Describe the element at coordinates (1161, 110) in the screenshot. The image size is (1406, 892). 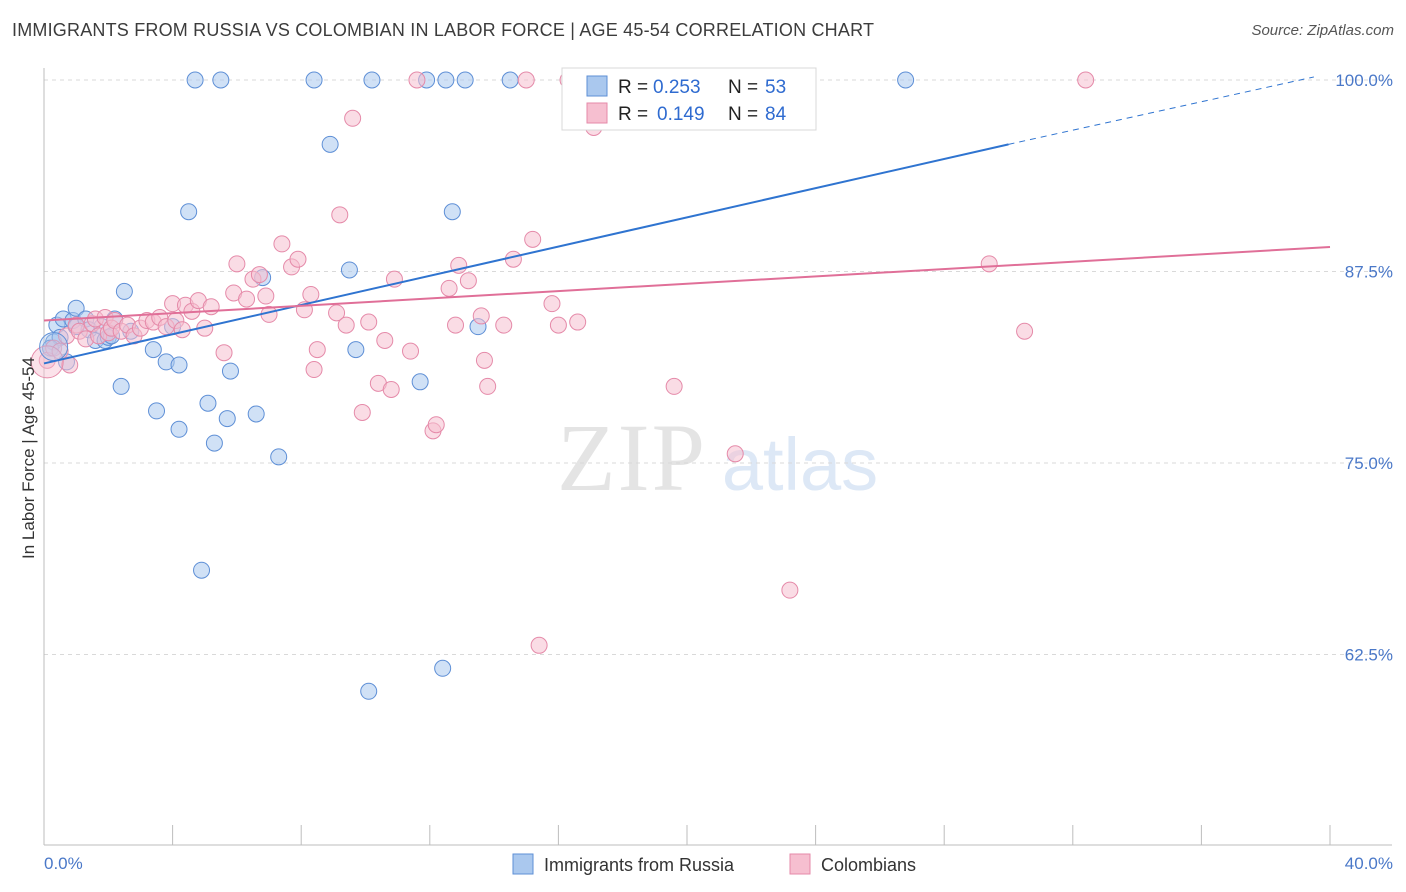
I see `trend-line-russia-extension` at that location.